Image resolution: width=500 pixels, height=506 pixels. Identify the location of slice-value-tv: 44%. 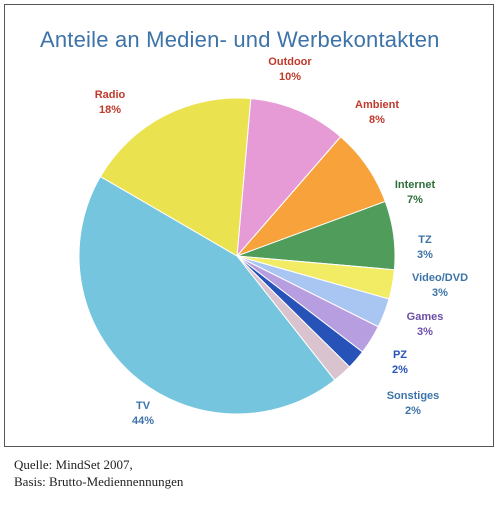
(143, 421).